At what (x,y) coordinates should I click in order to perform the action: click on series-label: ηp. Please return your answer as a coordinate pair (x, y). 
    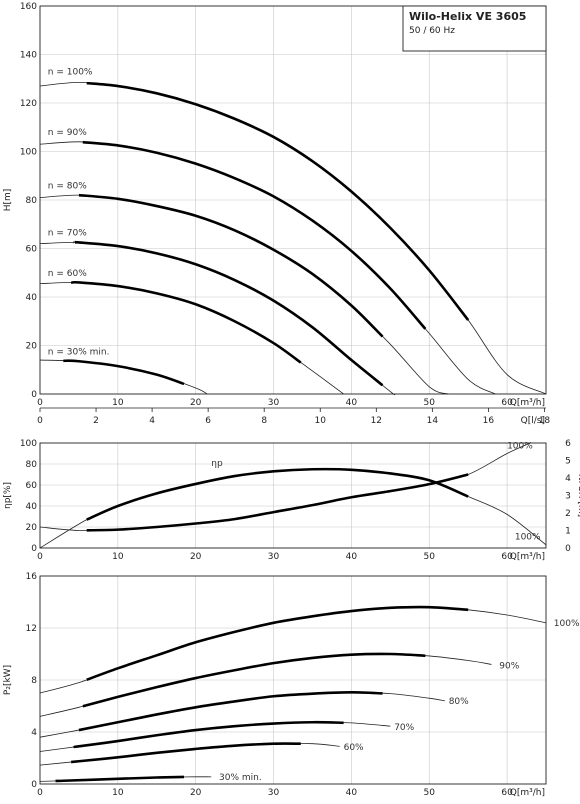
    Looking at the image, I should click on (217, 464).